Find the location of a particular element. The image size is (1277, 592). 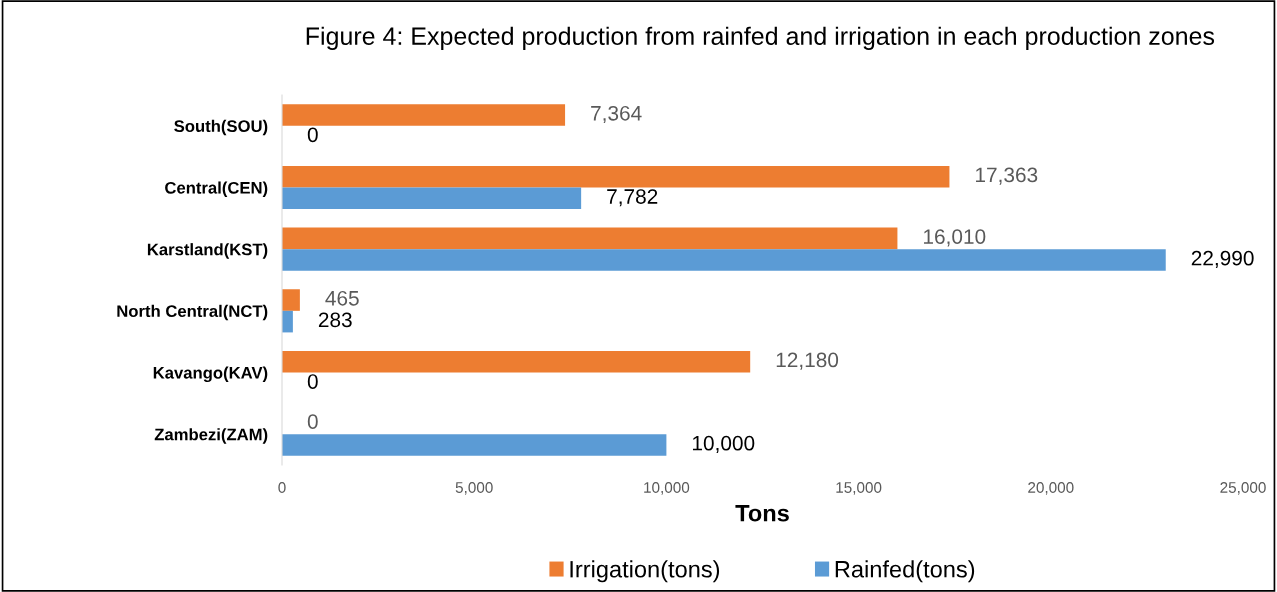

data-label: 7,782 is located at coordinates (632, 198).